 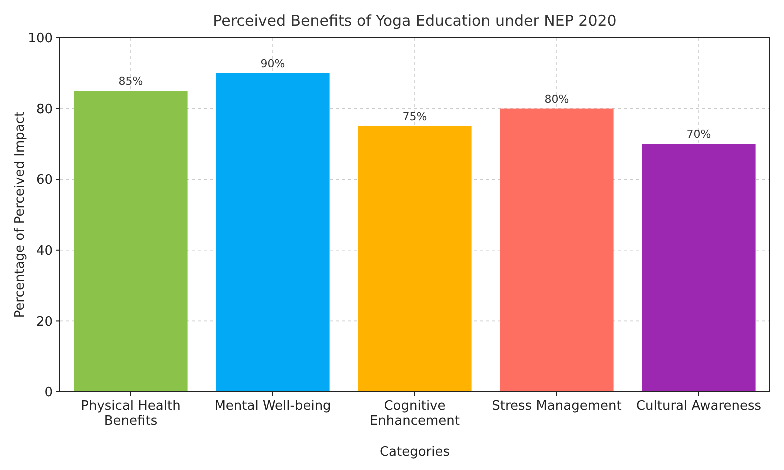 I want to click on data-label: 75%, so click(x=415, y=117).